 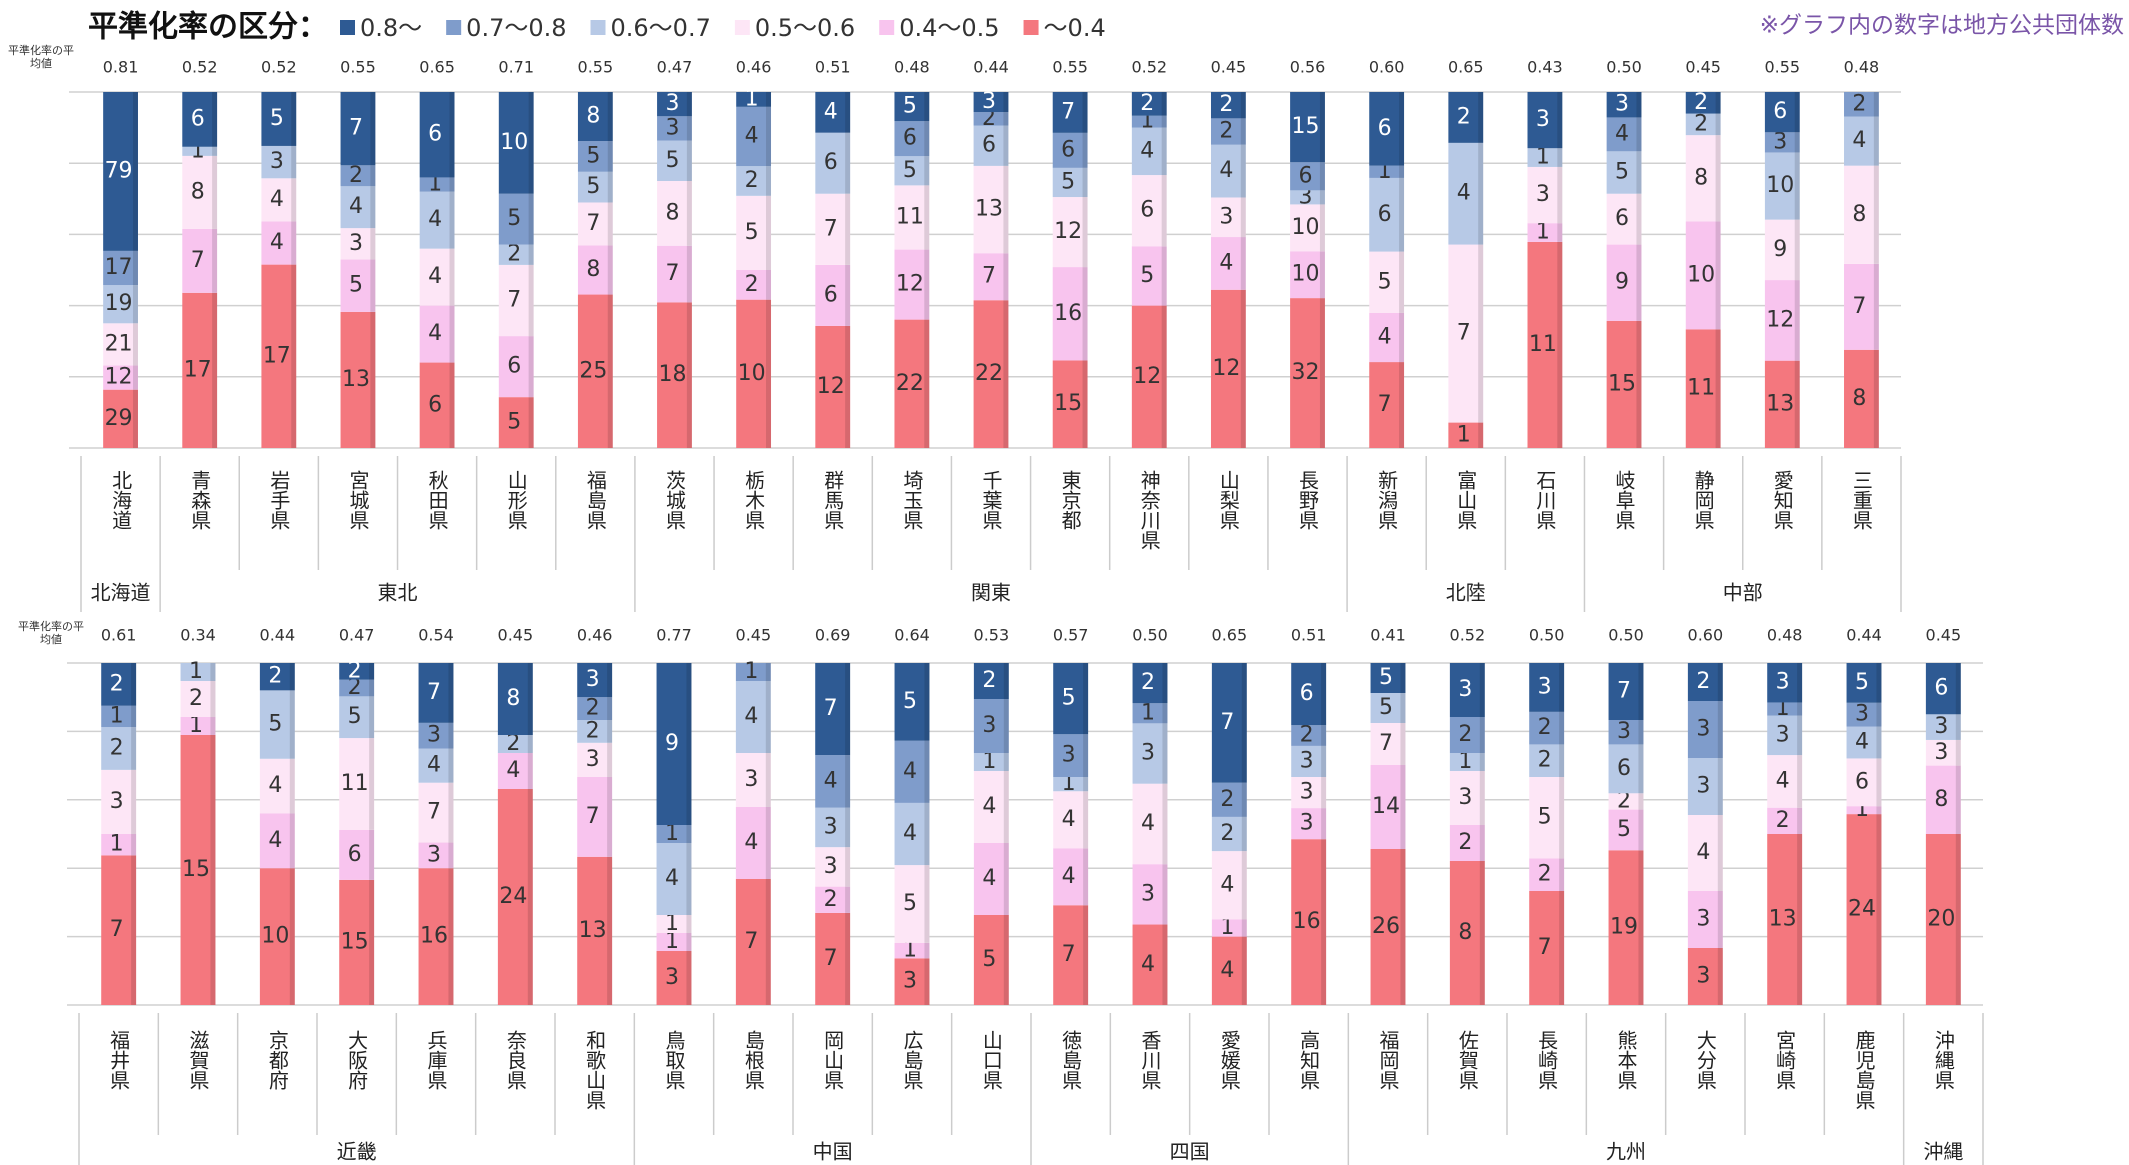 What do you see at coordinates (516, 67) in the screenshot?
I see `average-label: 0.71` at bounding box center [516, 67].